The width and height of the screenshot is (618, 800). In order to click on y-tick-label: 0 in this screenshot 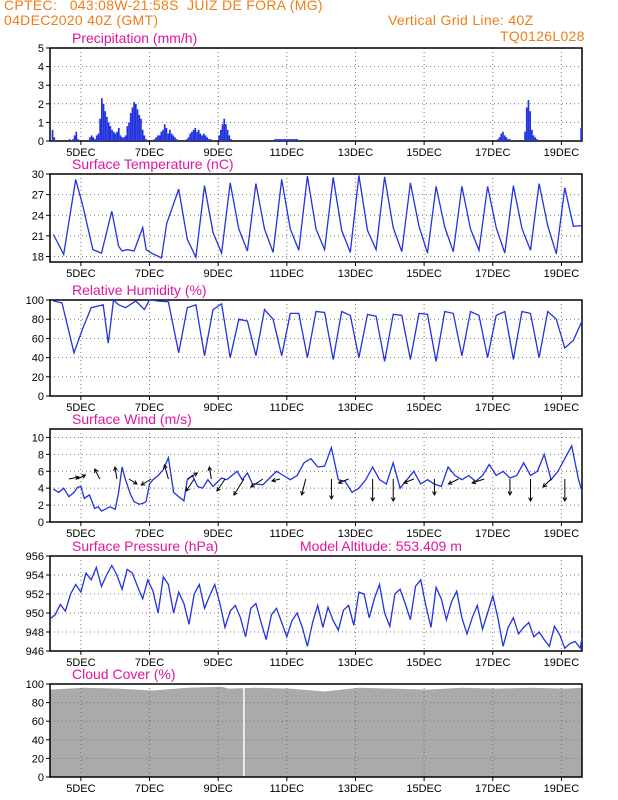, I will do `click(41, 397)`.